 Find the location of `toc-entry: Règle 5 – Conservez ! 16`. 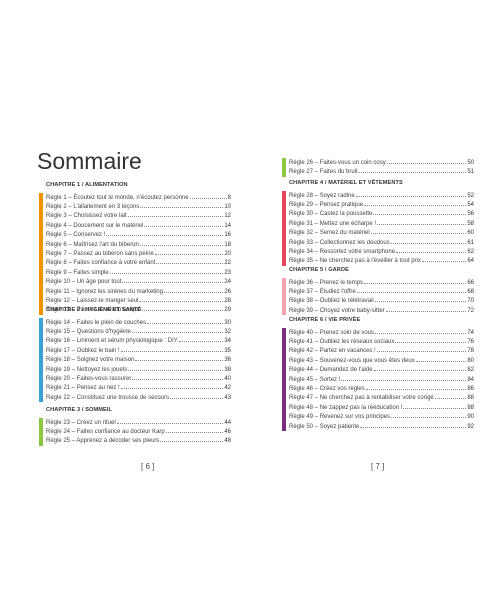

toc-entry: Règle 5 – Conservez ! 16 is located at coordinates (138, 234).